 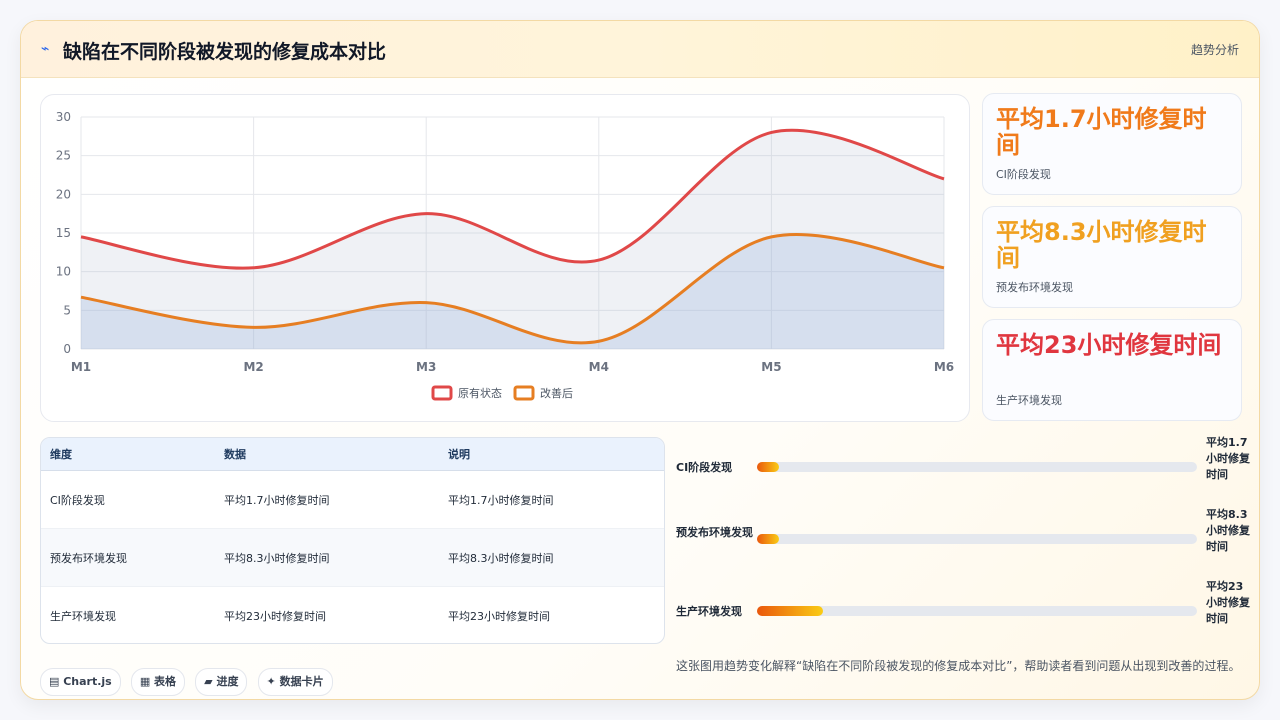 What do you see at coordinates (128, 499) in the screenshot?
I see `table-cell: CI阶段发现` at bounding box center [128, 499].